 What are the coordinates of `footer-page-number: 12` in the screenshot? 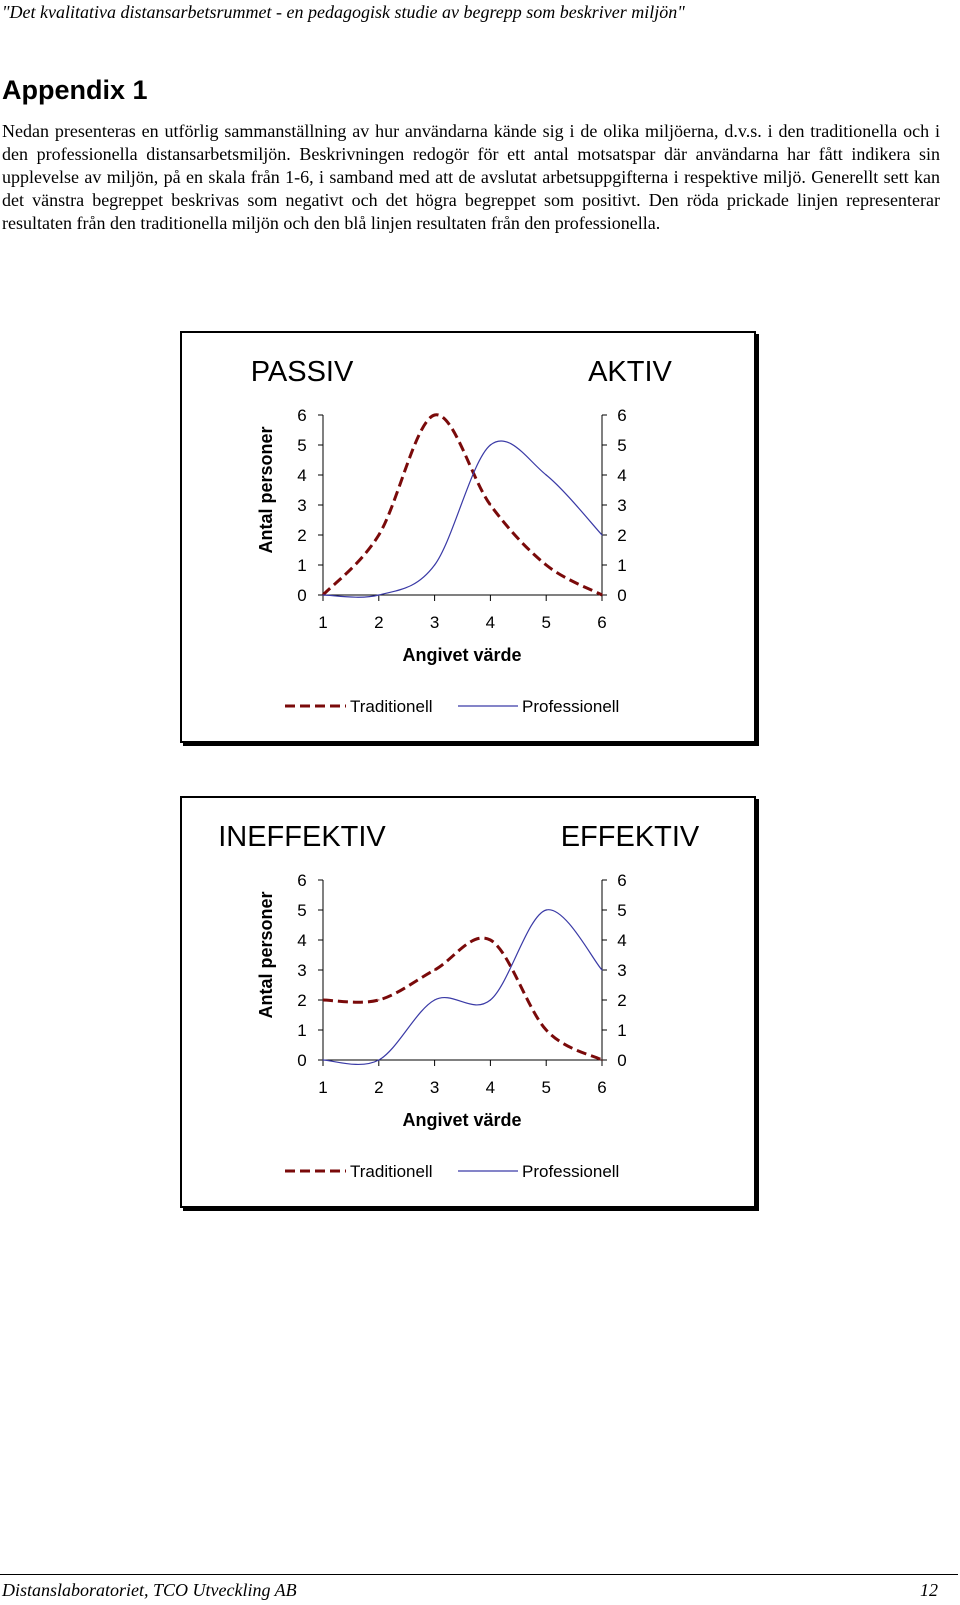 It's located at (929, 1590).